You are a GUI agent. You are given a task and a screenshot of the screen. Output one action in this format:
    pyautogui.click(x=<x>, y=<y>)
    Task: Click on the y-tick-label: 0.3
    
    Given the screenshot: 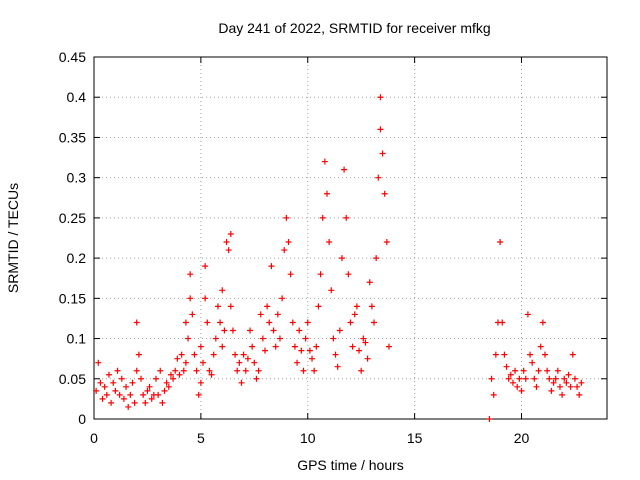 What is the action you would take?
    pyautogui.click(x=77, y=178)
    